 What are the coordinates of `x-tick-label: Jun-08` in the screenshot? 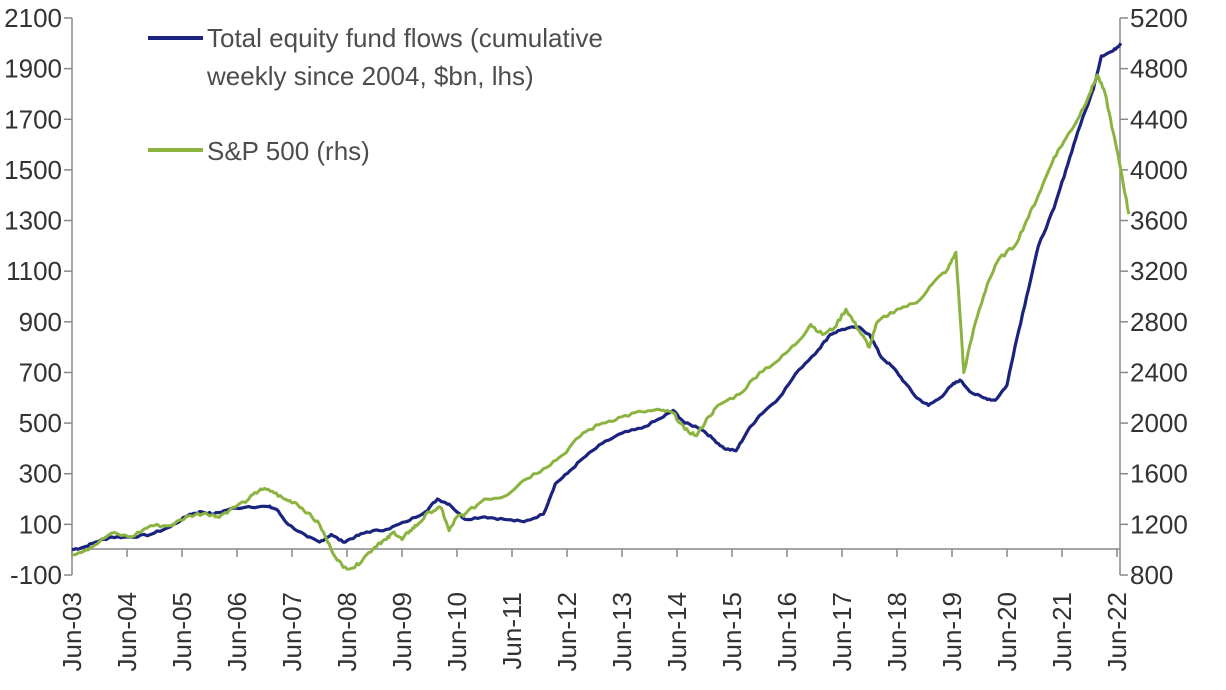 It's located at (347, 632).